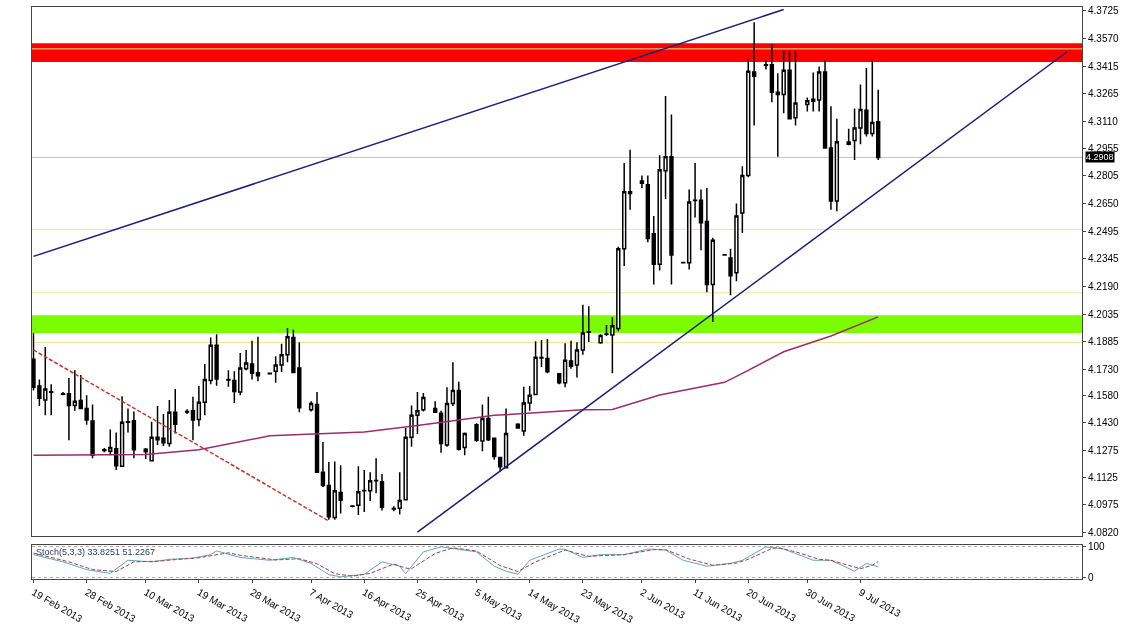 Image resolution: width=1130 pixels, height=628 pixels. I want to click on x-tick-label: 5 May 2013, so click(499, 604).